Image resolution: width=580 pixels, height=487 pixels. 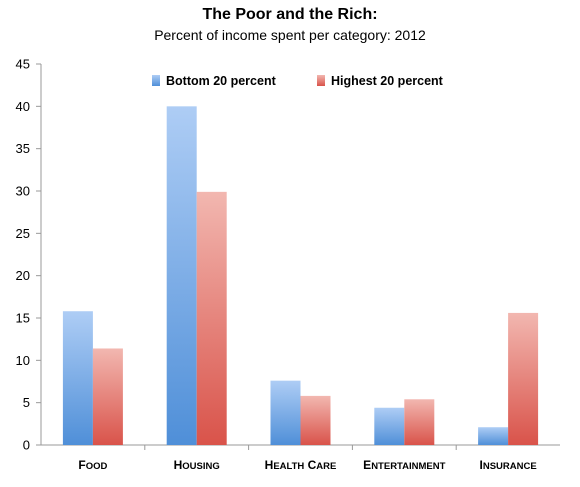 I want to click on x-tick-label: ENTERTAINMENT, so click(x=404, y=465).